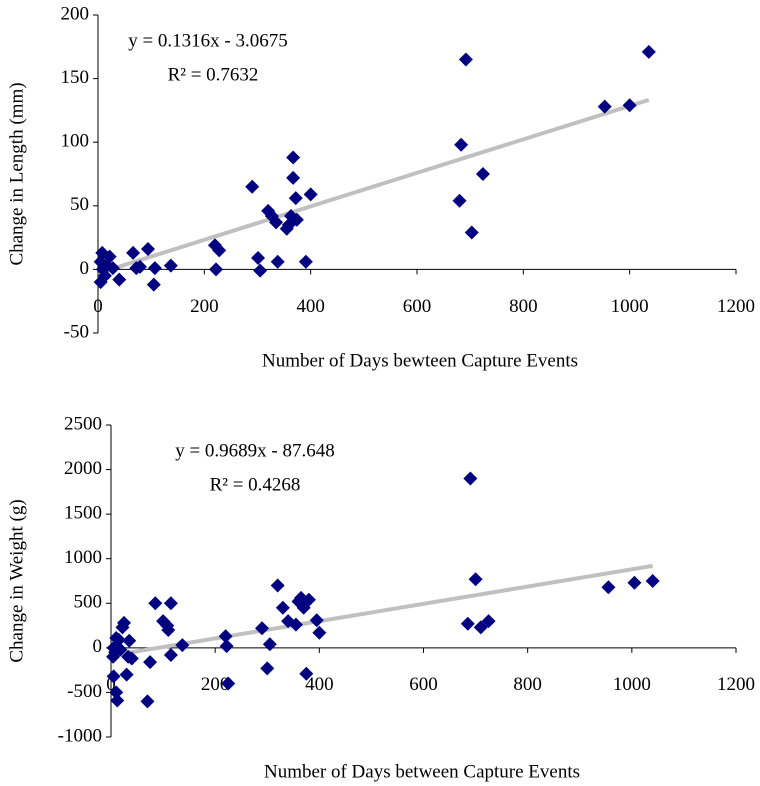  Describe the element at coordinates (79, 204) in the screenshot. I see `y-tick-label: 50` at that location.